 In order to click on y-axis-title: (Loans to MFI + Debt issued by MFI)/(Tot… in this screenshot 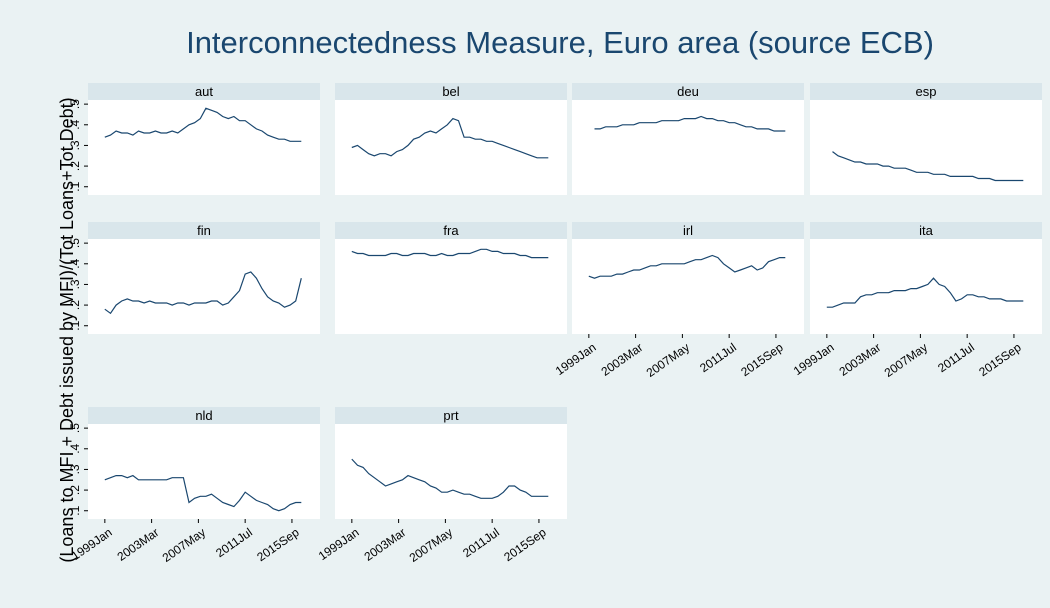, I will do `click(67, 329)`.